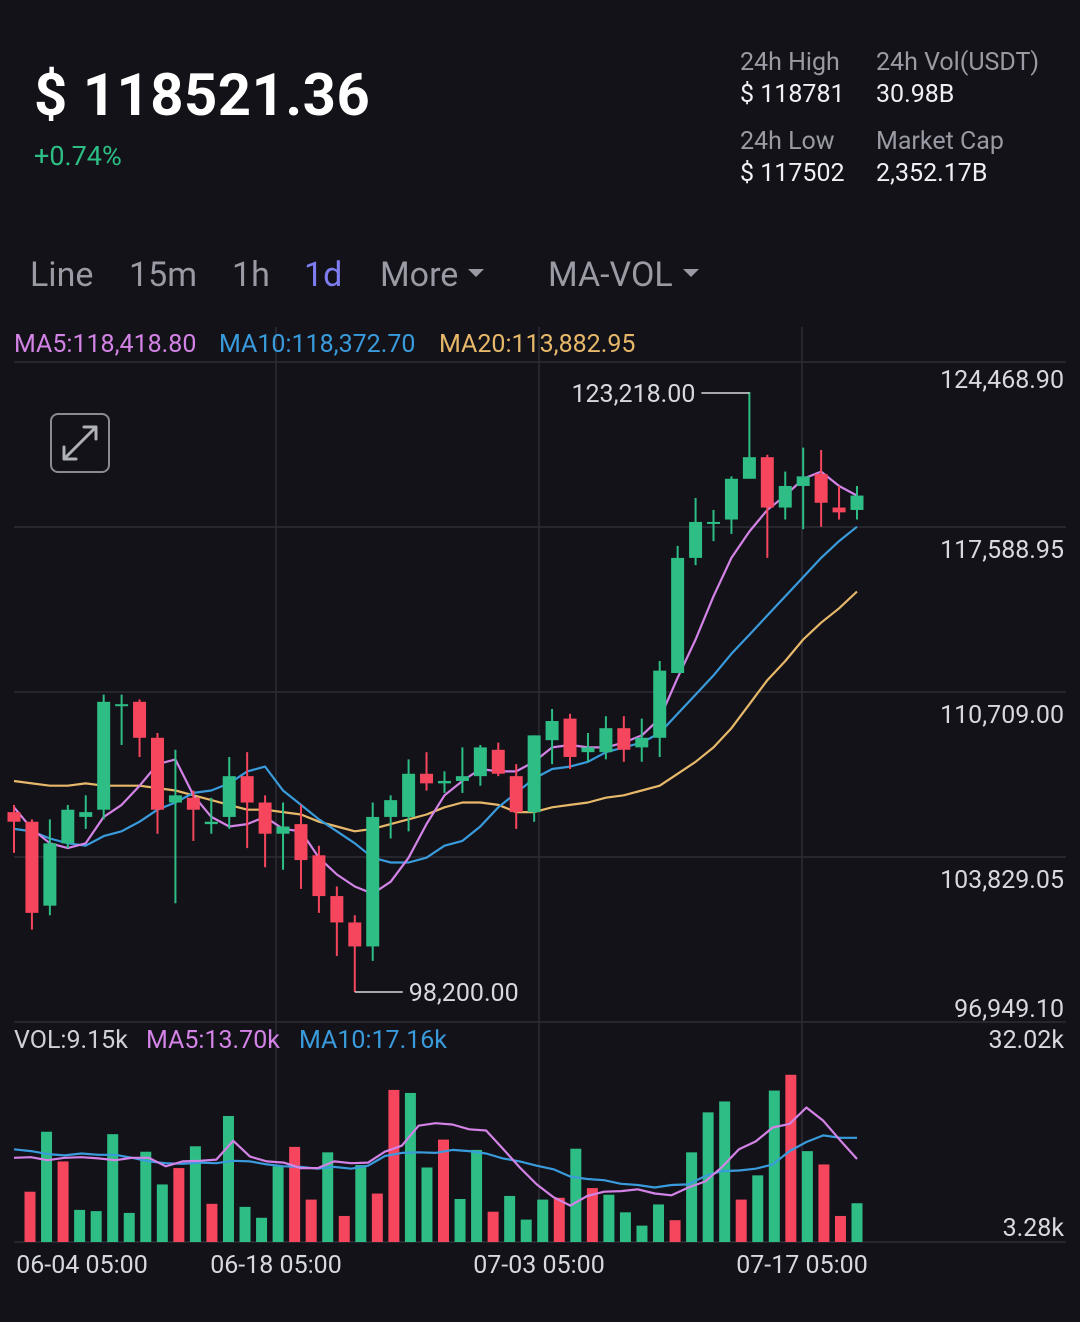  Describe the element at coordinates (213, 1040) in the screenshot. I see `legend-vol-ma5: MA5:13.70k` at that location.